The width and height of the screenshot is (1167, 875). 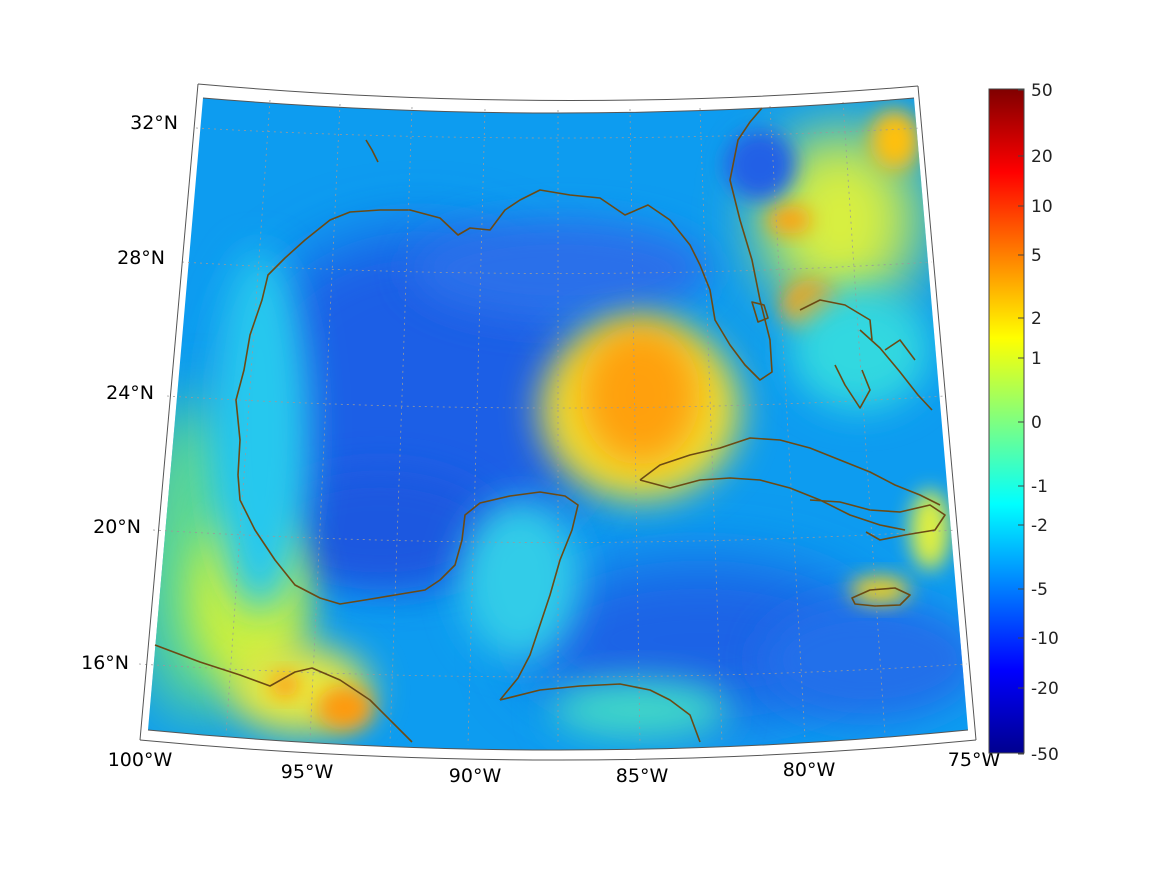 What do you see at coordinates (877, 520) in the screenshot?
I see `hispaniola-coastline` at bounding box center [877, 520].